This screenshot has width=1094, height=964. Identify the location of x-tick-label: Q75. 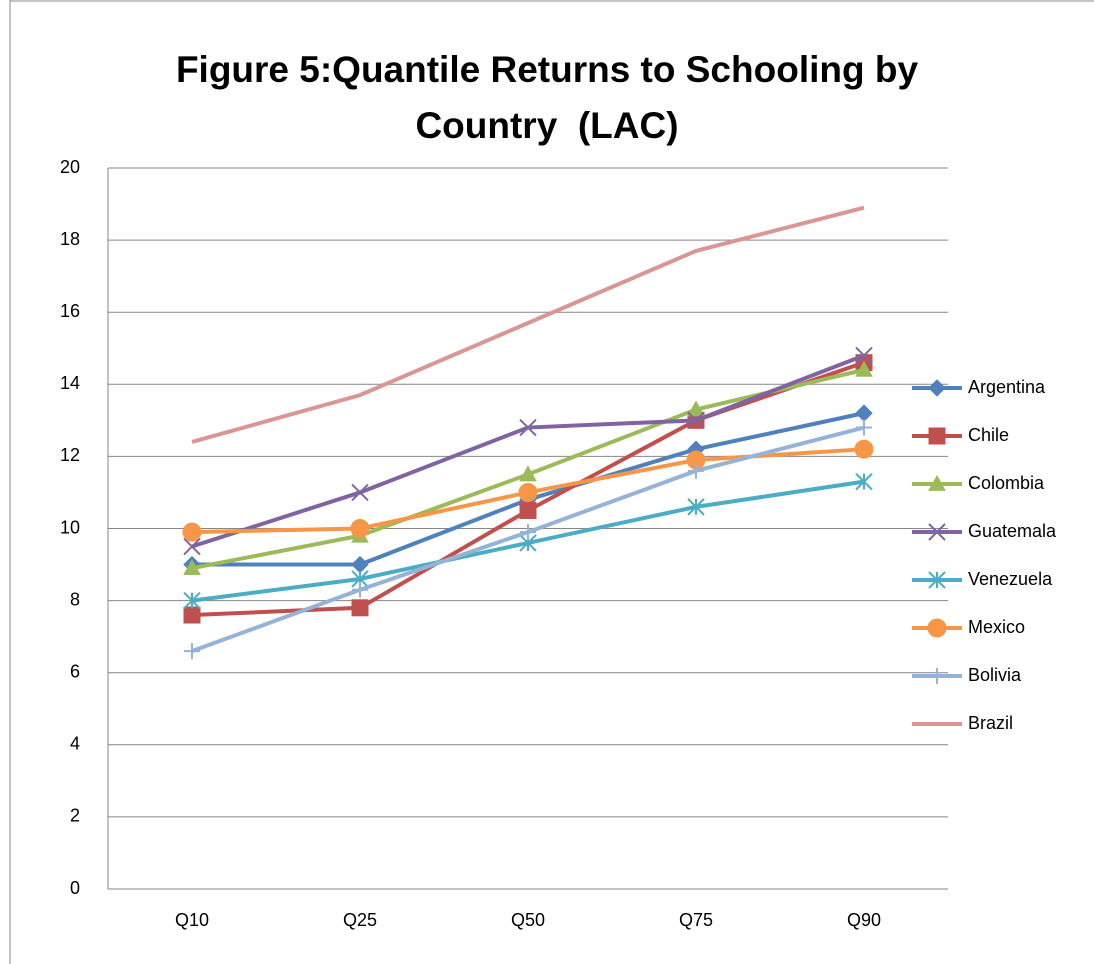
(696, 920).